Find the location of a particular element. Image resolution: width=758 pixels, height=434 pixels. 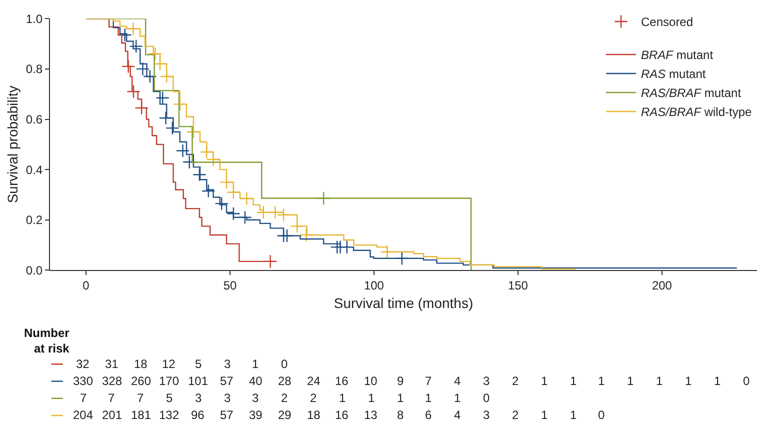

x-tick-label: 50 is located at coordinates (230, 285).